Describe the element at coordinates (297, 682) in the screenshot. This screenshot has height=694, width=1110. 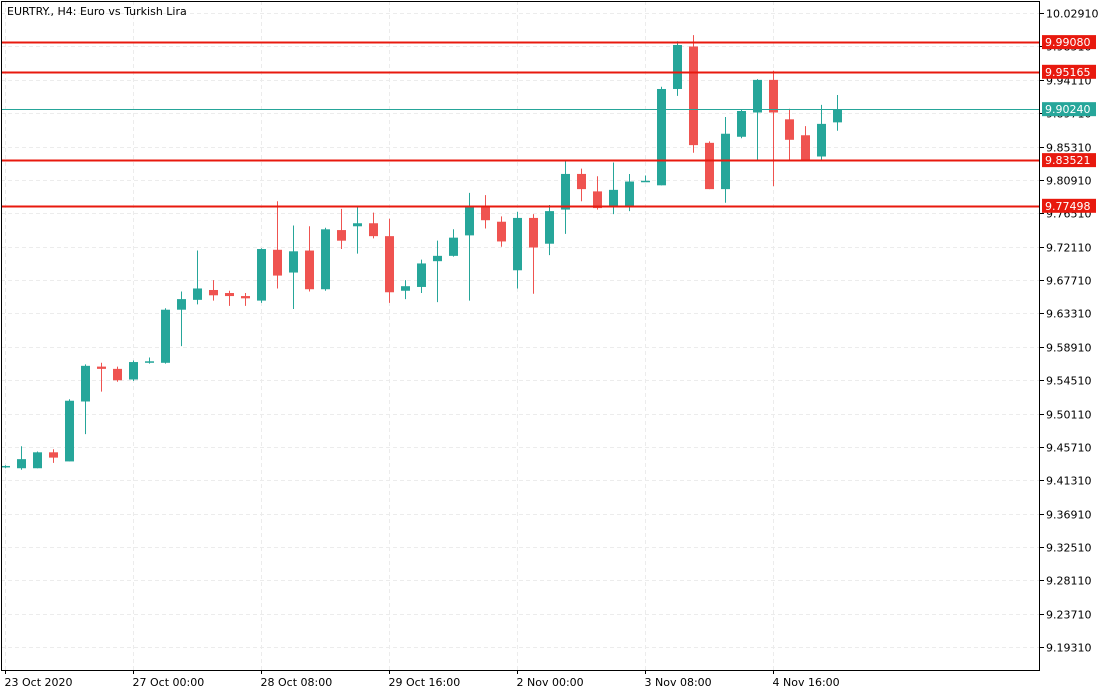
I see `x-tick-label: 28 Oct 08:00` at that location.